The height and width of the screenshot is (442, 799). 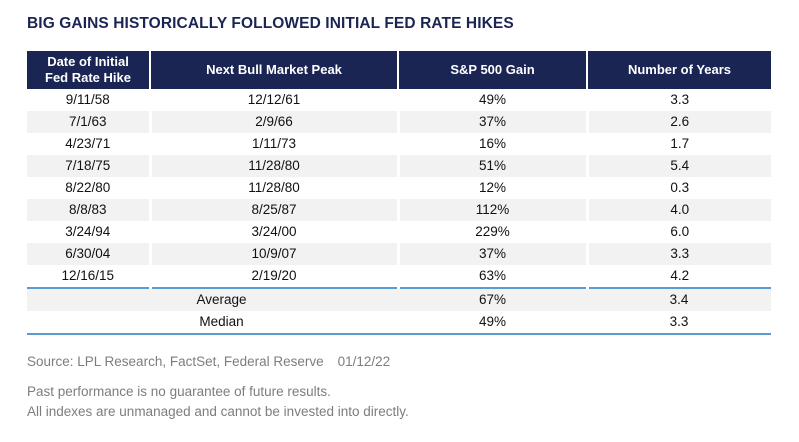 I want to click on summary-average-label: Average, so click(x=221, y=299).